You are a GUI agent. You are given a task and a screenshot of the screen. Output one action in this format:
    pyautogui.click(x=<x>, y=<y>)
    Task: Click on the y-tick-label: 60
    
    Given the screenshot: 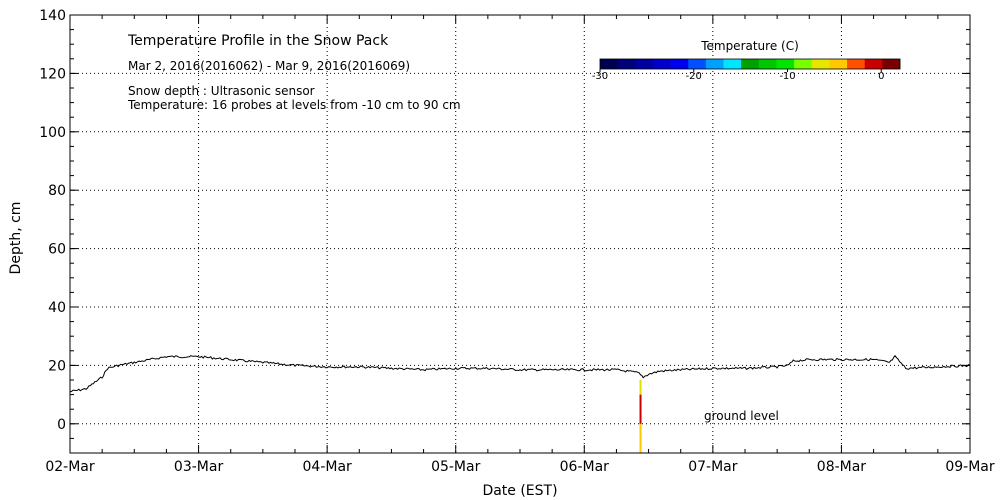 What is the action you would take?
    pyautogui.click(x=57, y=250)
    